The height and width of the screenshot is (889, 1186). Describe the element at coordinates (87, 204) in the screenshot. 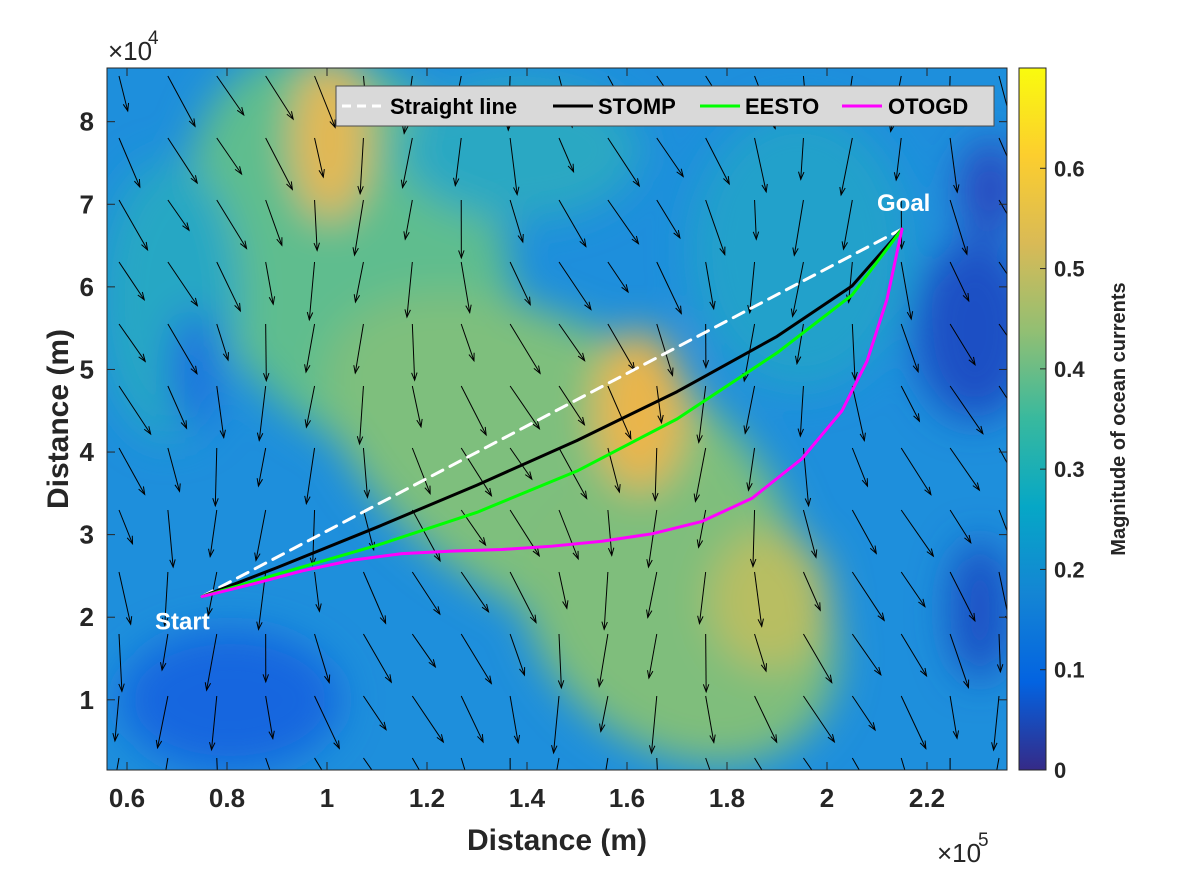

I see `y-tick-label: 7` at that location.